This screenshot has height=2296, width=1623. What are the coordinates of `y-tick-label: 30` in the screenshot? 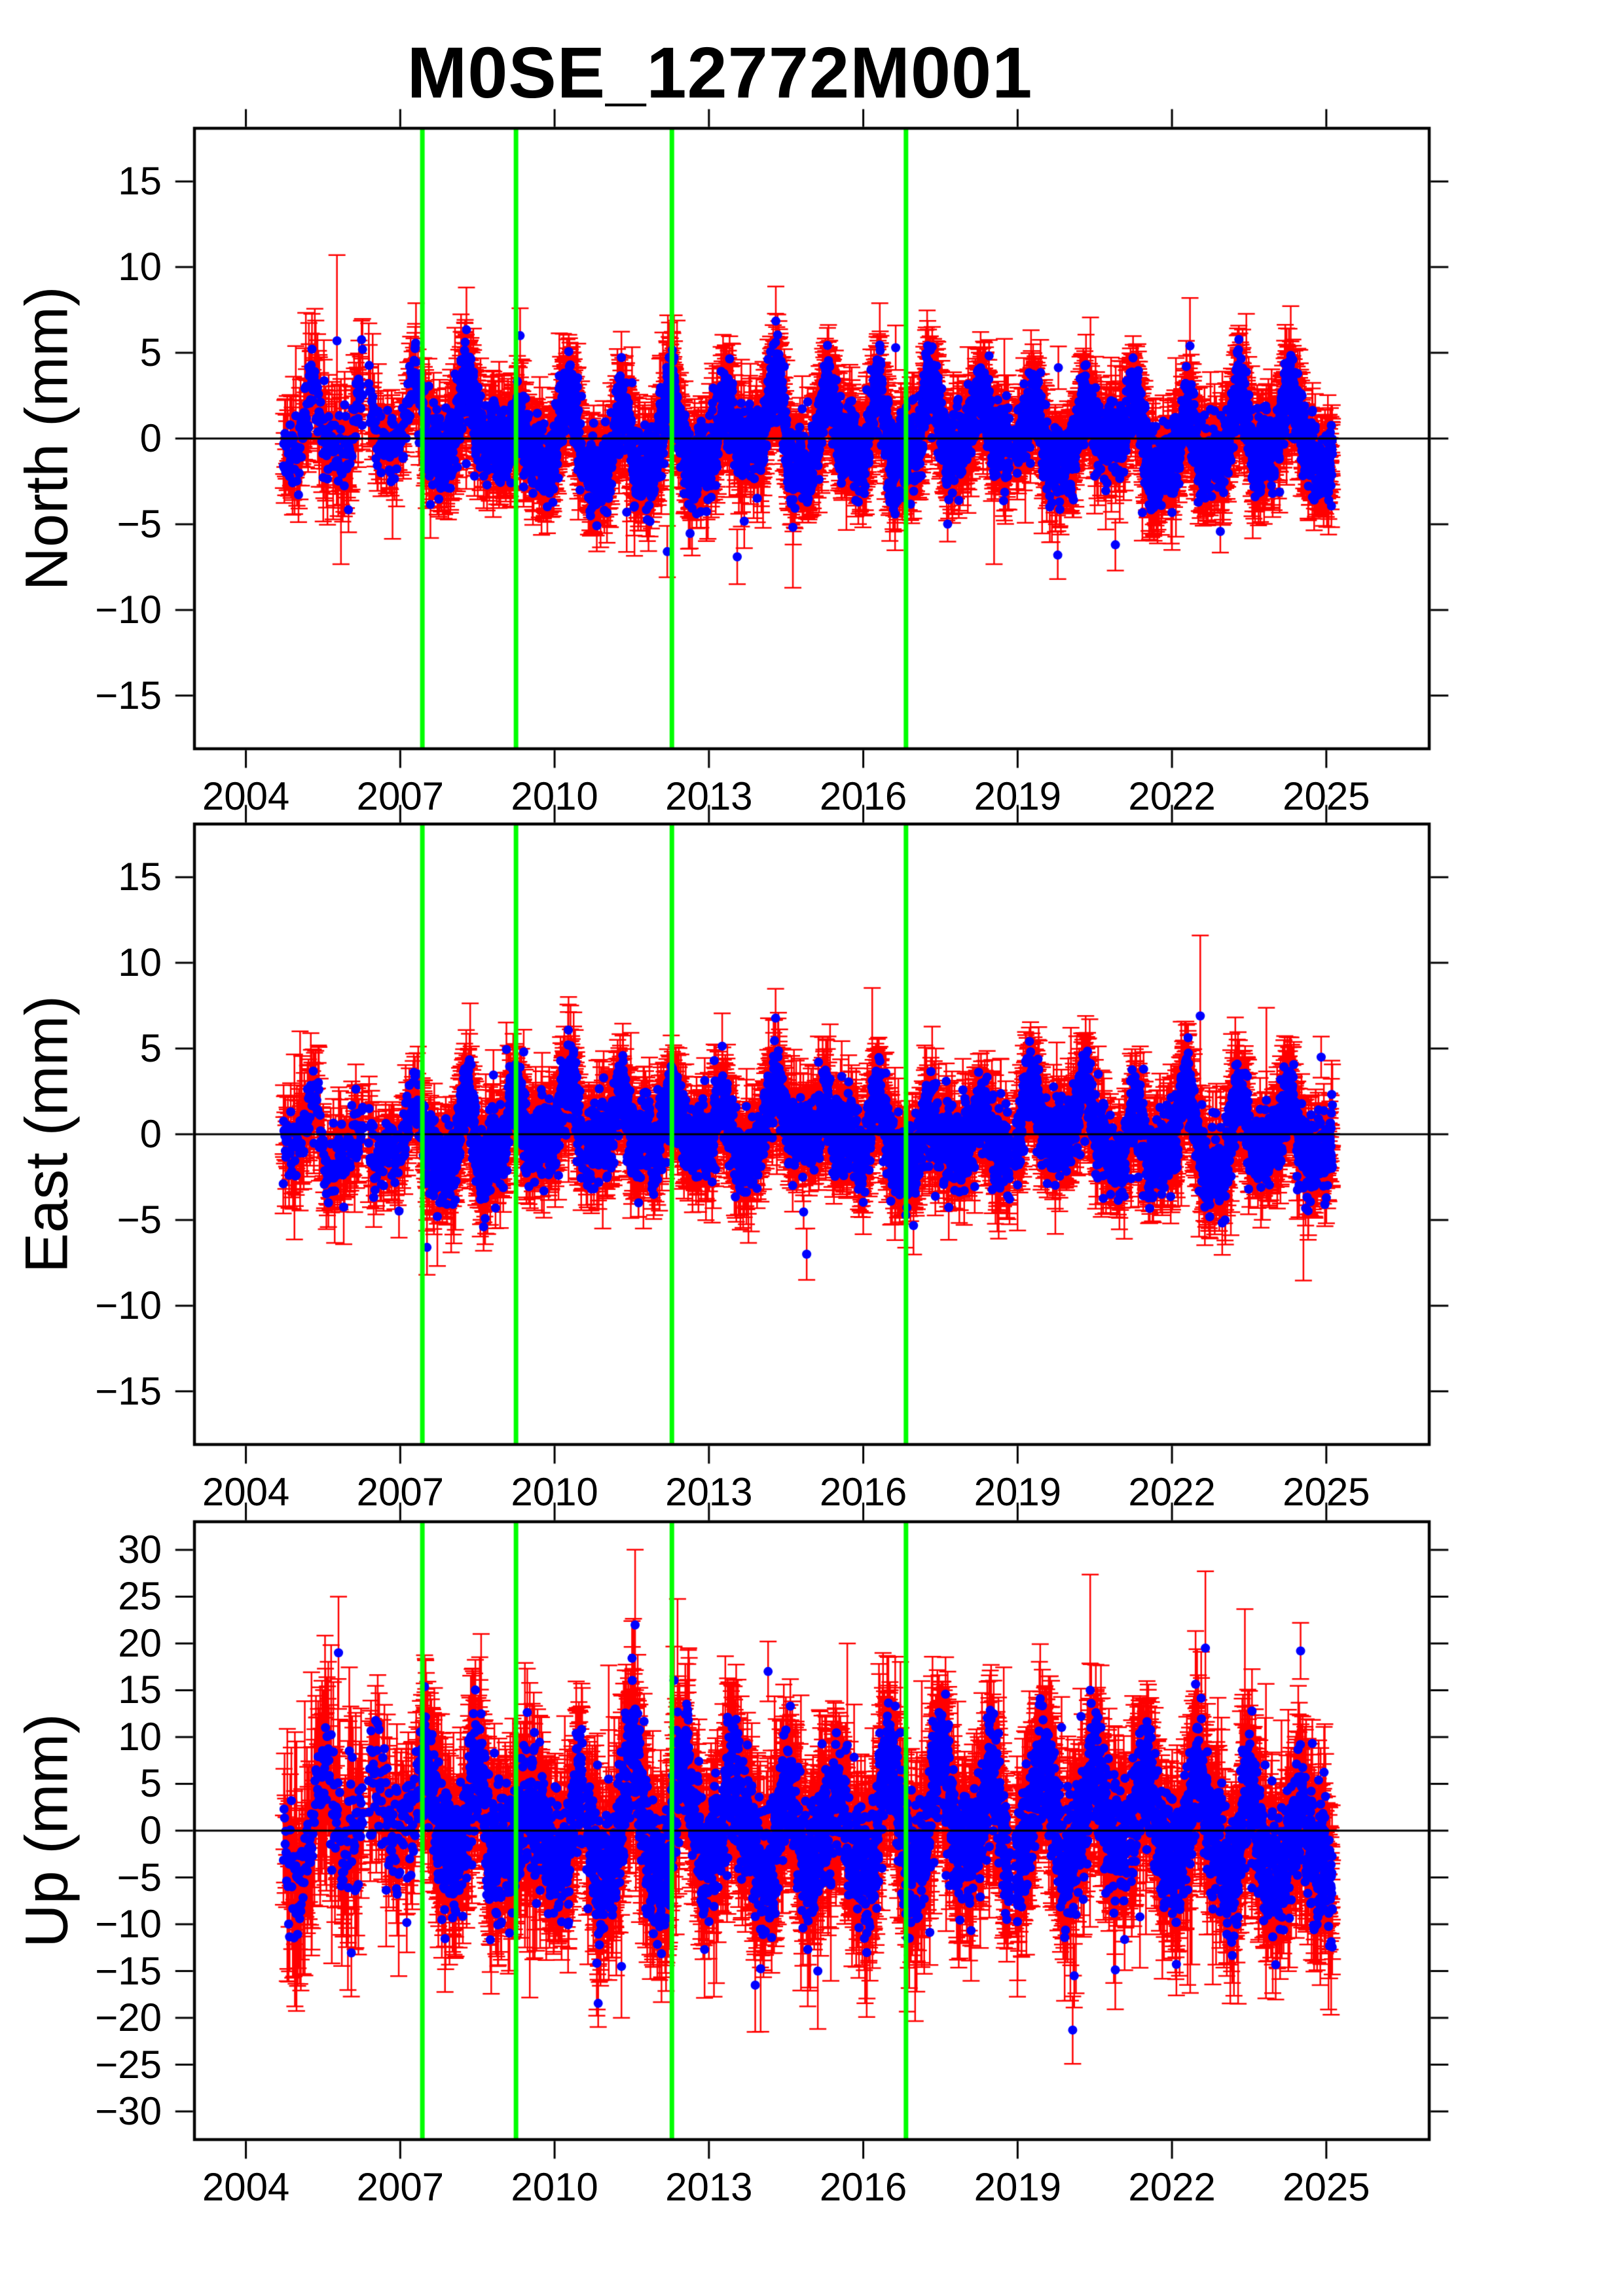 It's located at (140, 1549).